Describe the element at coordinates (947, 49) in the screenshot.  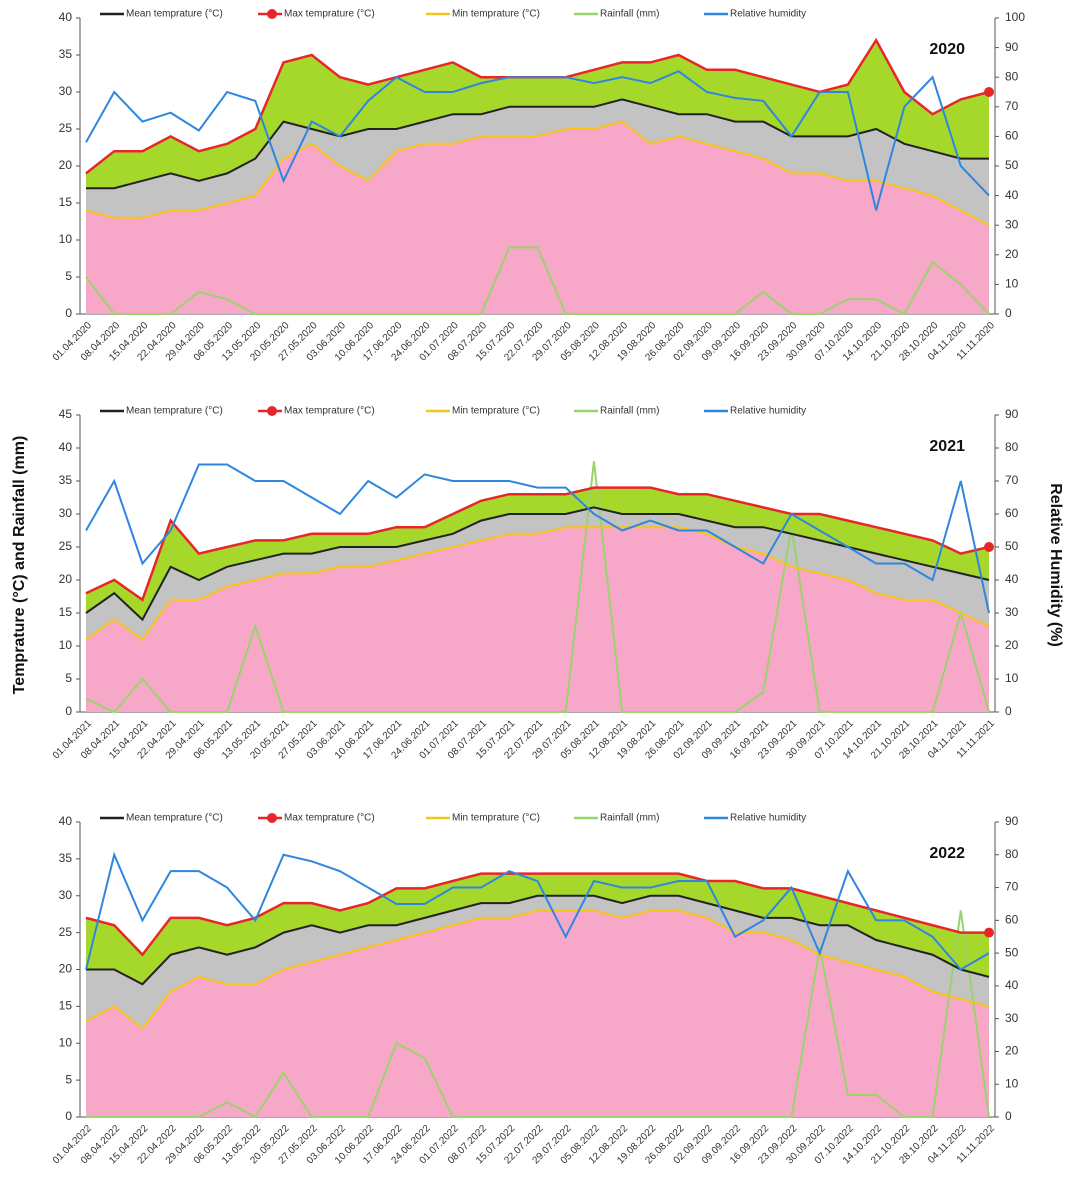
I see `year-label: 2020` at that location.